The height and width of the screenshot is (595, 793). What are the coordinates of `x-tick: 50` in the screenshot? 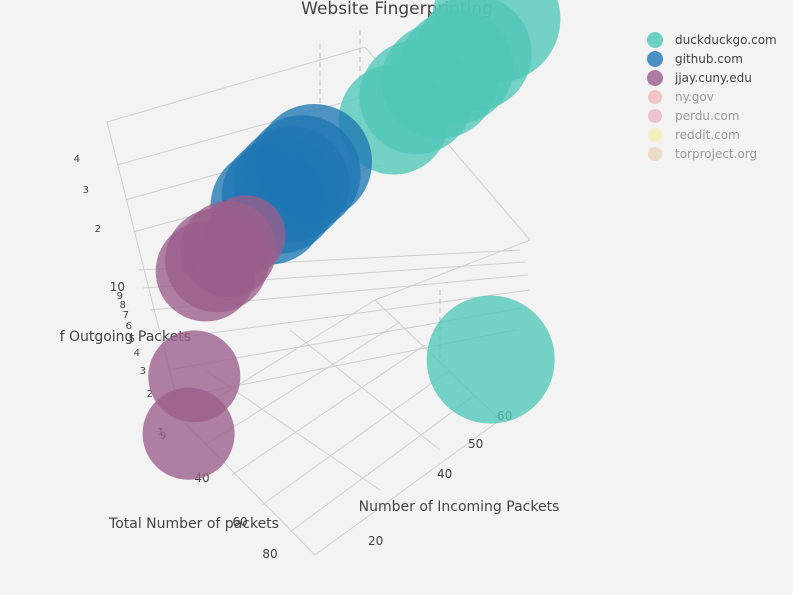 It's located at (475, 444).